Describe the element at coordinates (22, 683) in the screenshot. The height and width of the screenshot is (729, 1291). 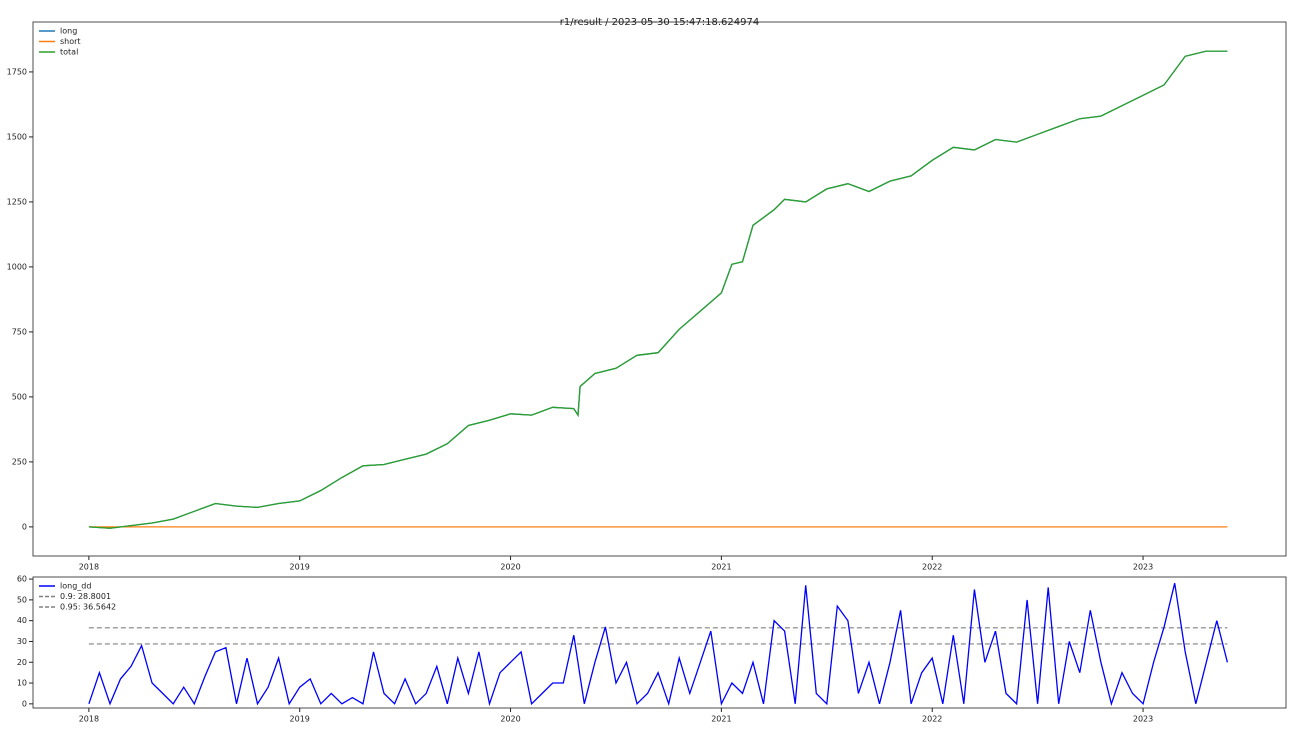
I see `y-tick-label: 10` at that location.